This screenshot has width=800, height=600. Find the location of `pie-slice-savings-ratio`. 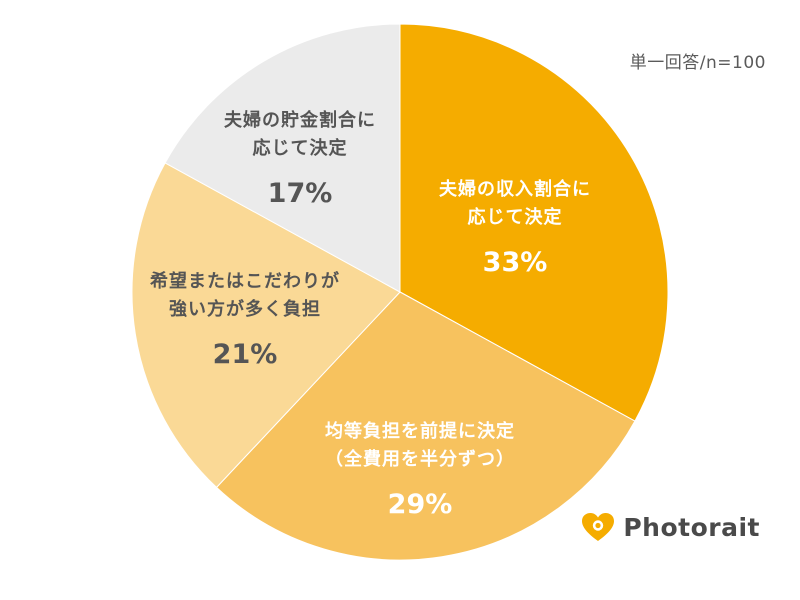

pie-slice-savings-ratio is located at coordinates (282, 158).